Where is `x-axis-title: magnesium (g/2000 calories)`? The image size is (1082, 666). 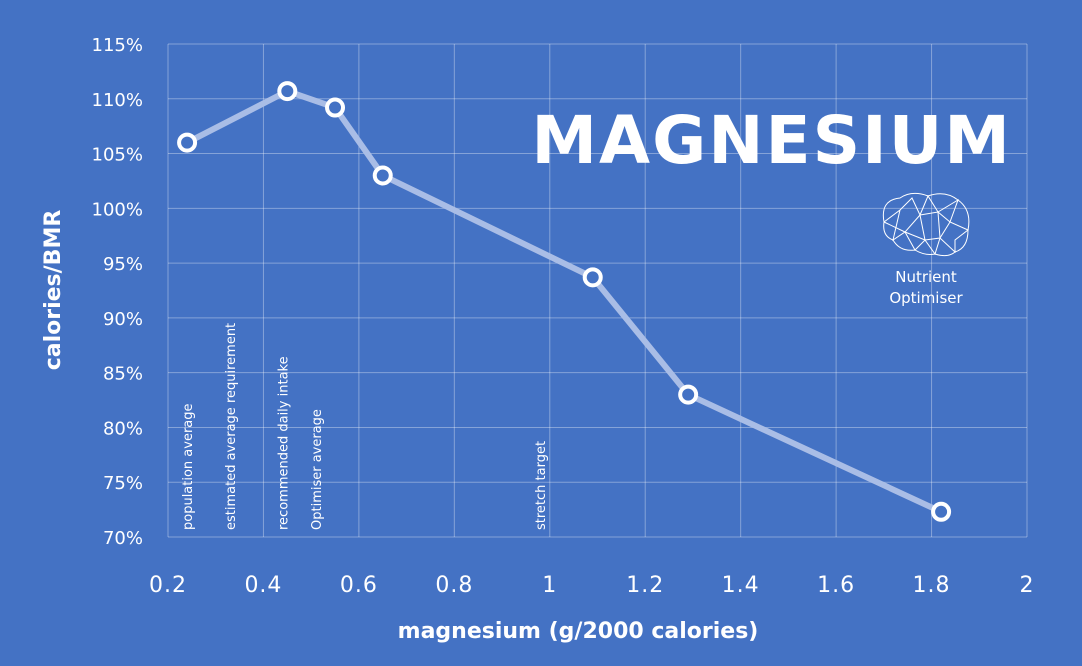
x-axis-title: magnesium (g/2000 calories) is located at coordinates (578, 631).